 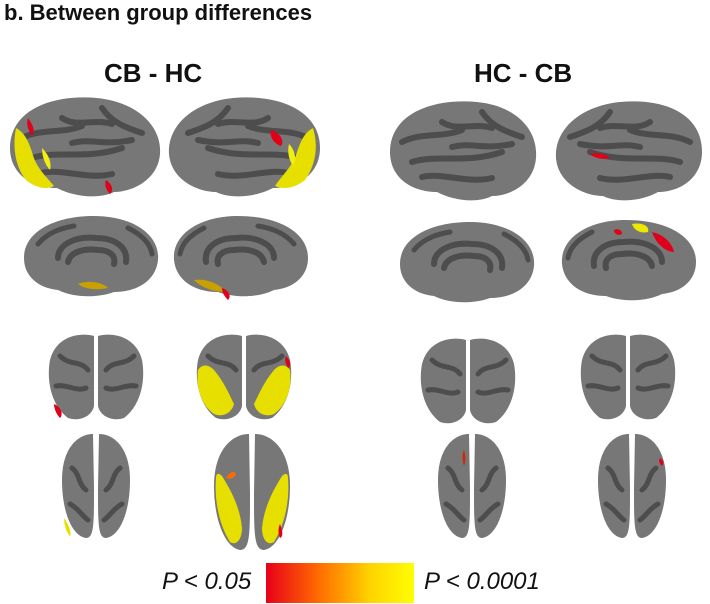 I want to click on hccb-ventral-brain, so click(x=472, y=486).